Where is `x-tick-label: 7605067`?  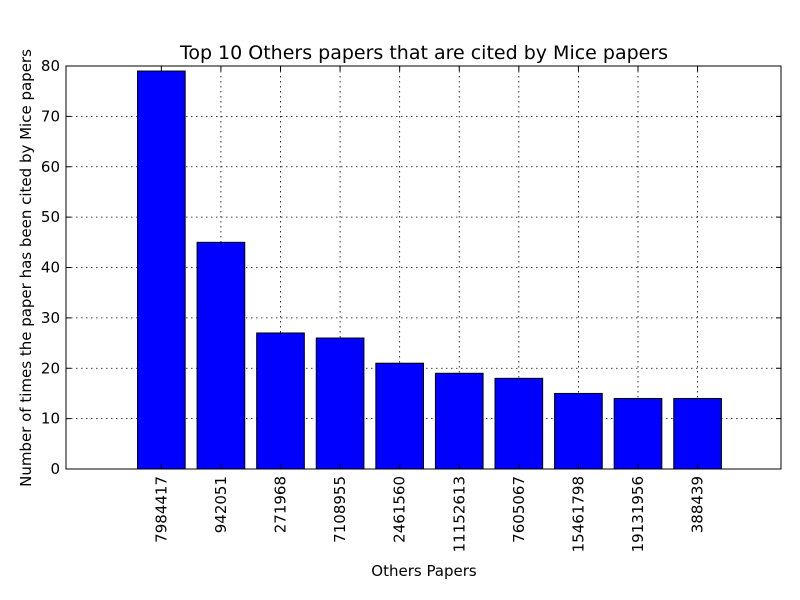
x-tick-label: 7605067 is located at coordinates (519, 509).